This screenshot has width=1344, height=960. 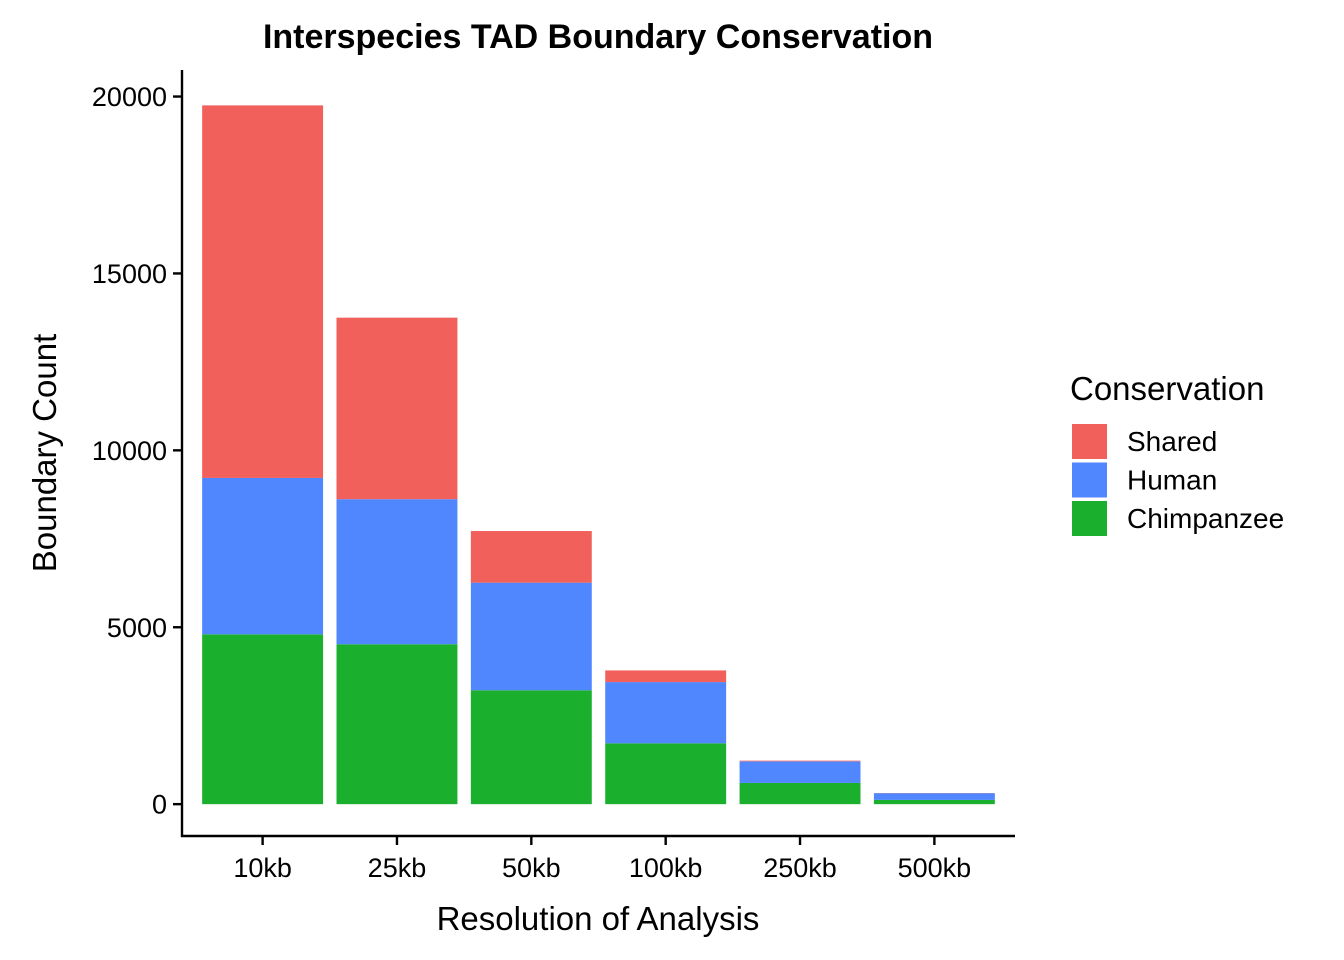 I want to click on x-tick-label: 25kb, so click(x=397, y=868).